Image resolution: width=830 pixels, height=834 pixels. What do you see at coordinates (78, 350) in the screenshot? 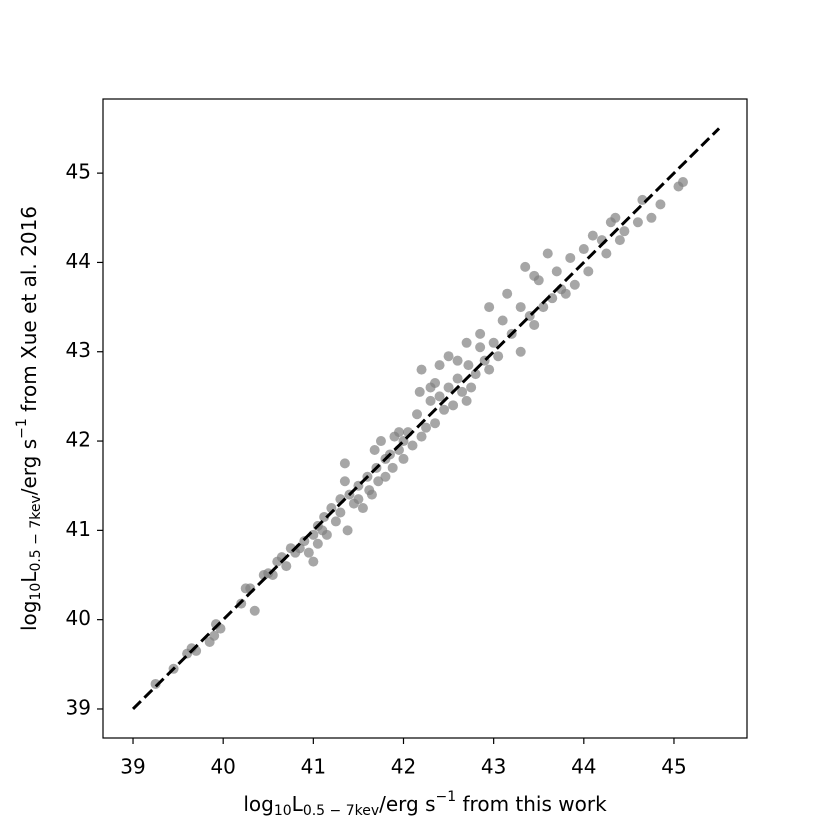
I see `y-tick-label: 43` at bounding box center [78, 350].